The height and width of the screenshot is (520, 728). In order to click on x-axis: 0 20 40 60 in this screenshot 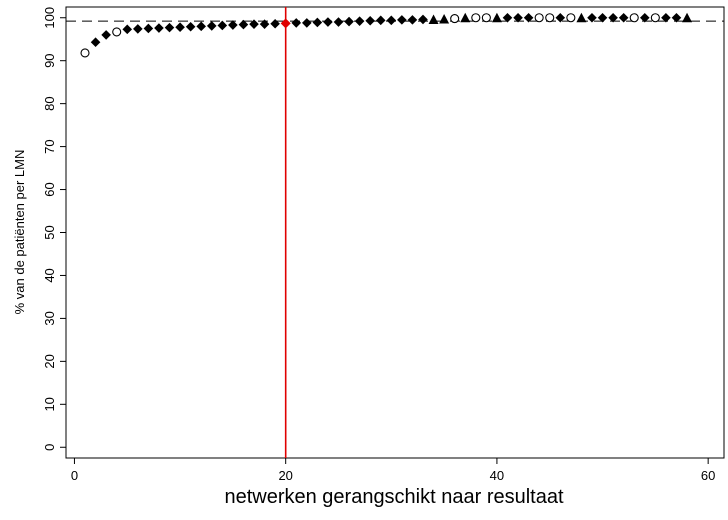, I will do `click(393, 470)`.